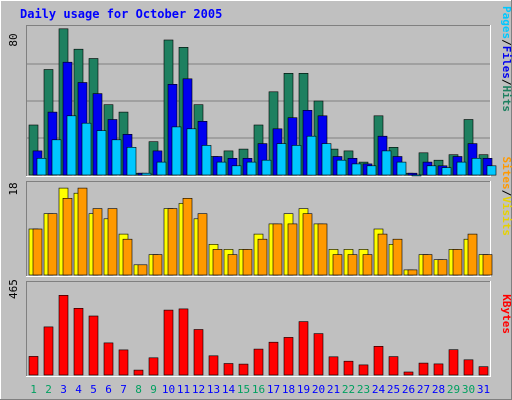  I want to click on x-label-day-11: 11, so click(183, 389).